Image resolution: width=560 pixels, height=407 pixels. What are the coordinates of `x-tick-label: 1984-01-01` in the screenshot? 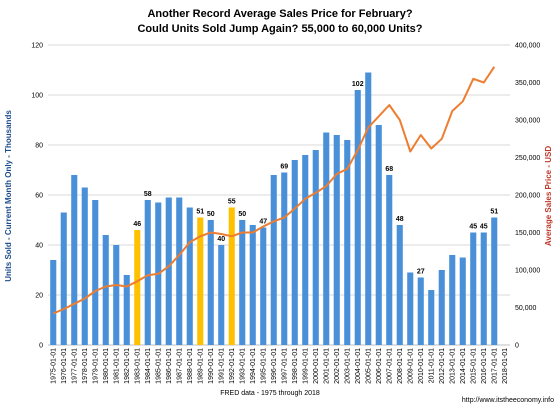 It's located at (148, 366).